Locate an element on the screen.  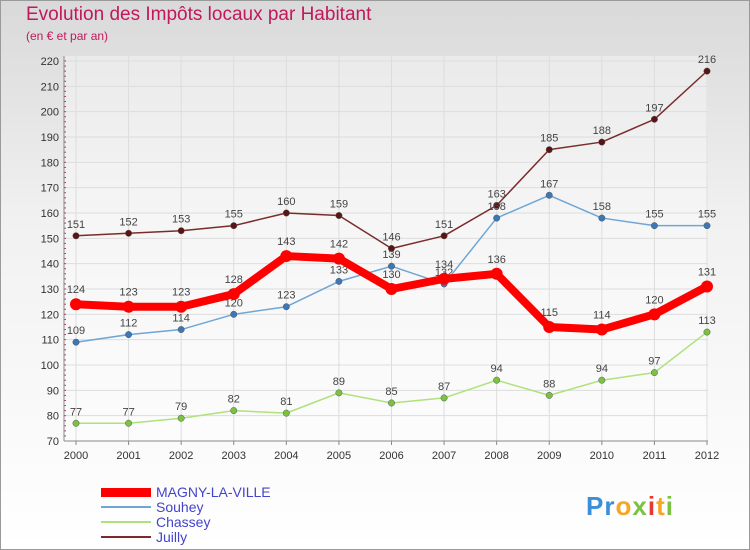
point-chassey-2006 is located at coordinates (391, 403).